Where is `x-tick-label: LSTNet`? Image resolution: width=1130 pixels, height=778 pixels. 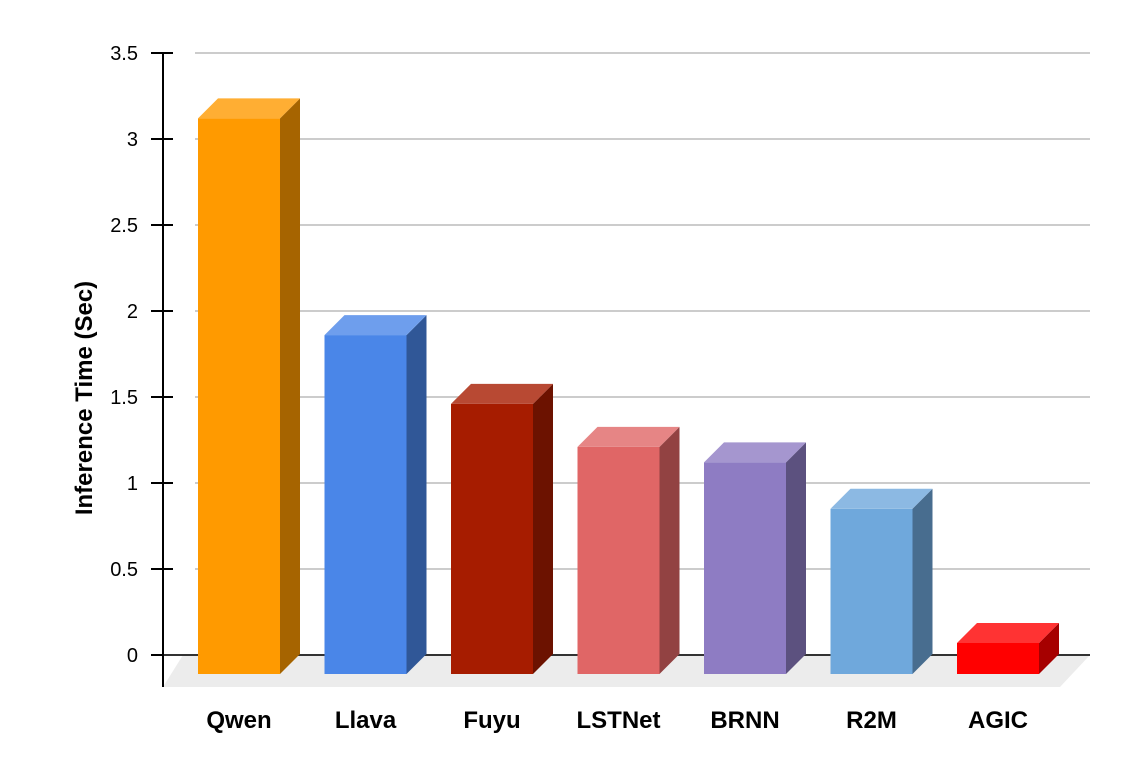 x-tick-label: LSTNet is located at coordinates (619, 720).